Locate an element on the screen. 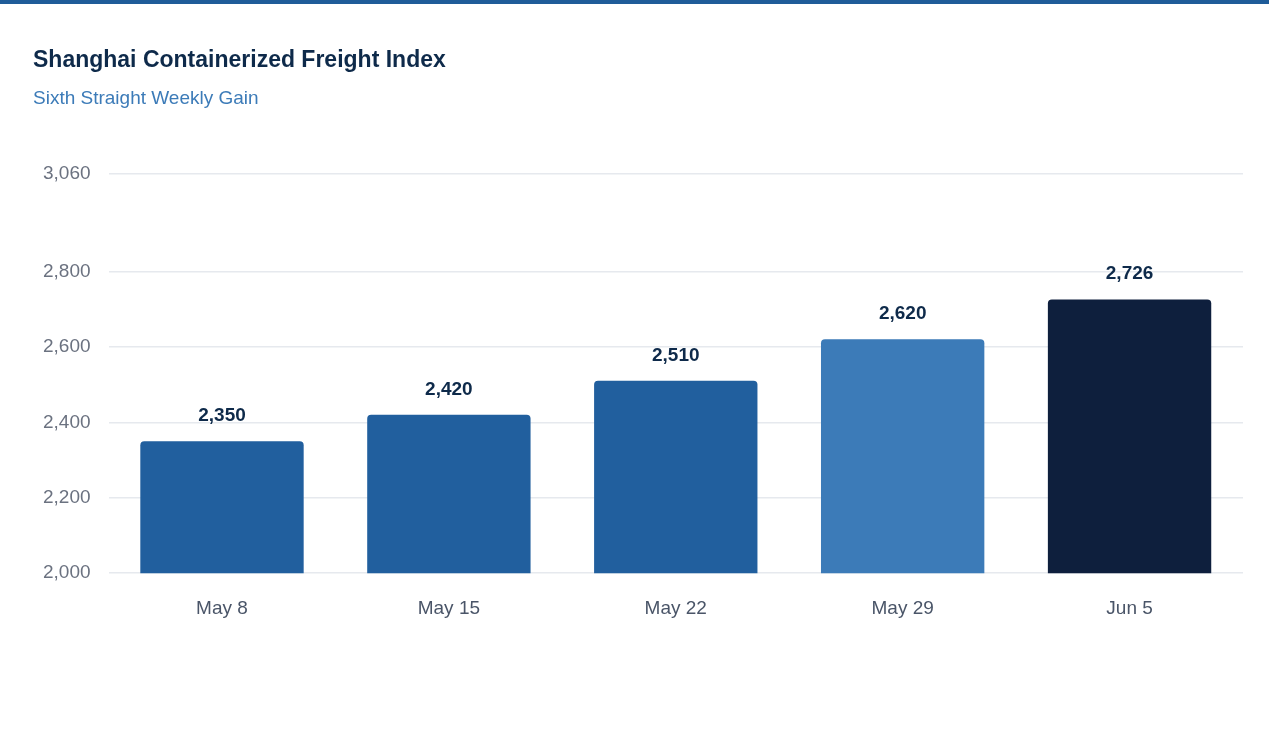  y-tick-label: 3,060 is located at coordinates (67, 172).